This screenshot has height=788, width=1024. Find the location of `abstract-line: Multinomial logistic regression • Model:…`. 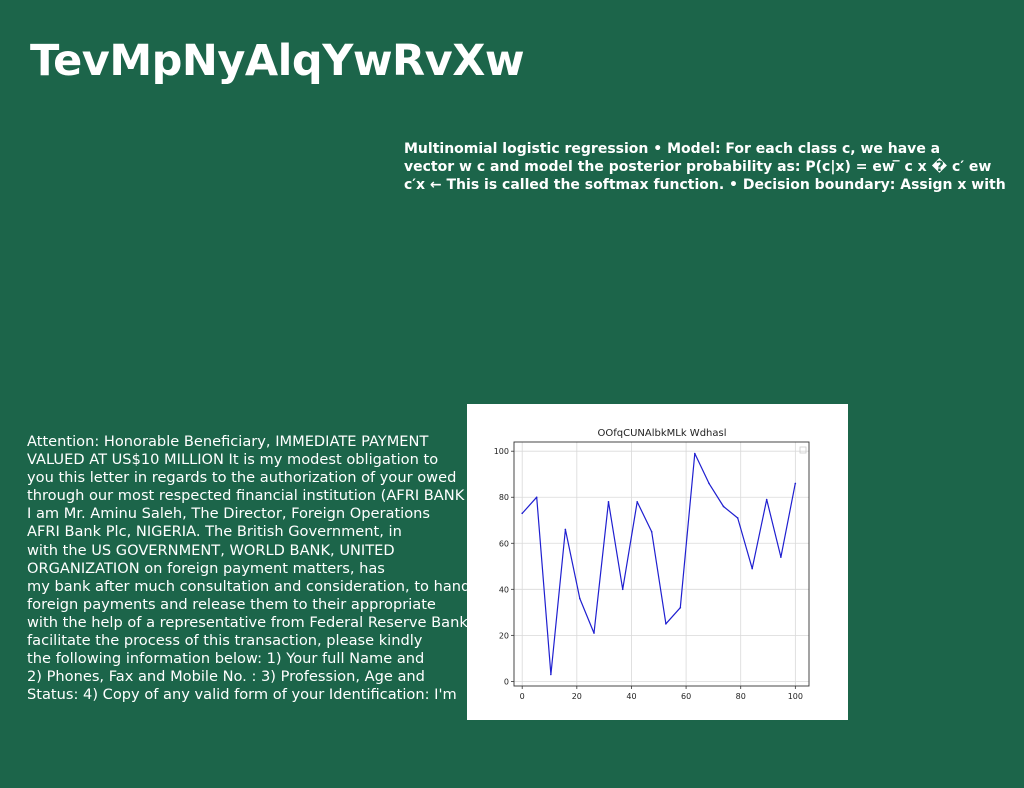

abstract-line: Multinomial logistic regression • Model:… is located at coordinates (672, 149).